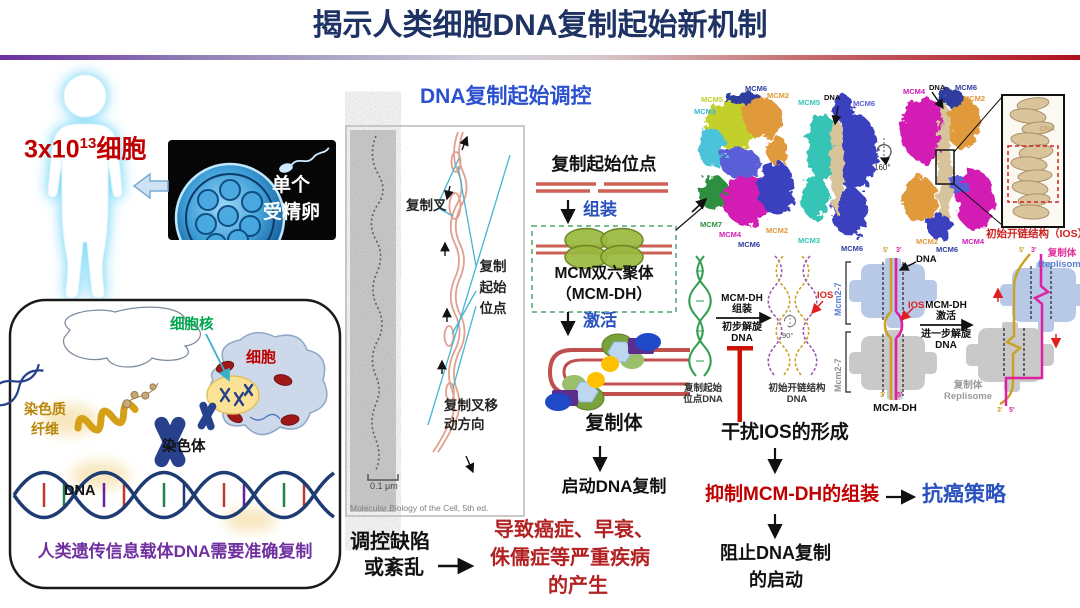 The height and width of the screenshot is (608, 1080). What do you see at coordinates (419, 508) in the screenshot?
I see `source-citation: Molecular Biology of the Cell, 5th ed.` at bounding box center [419, 508].